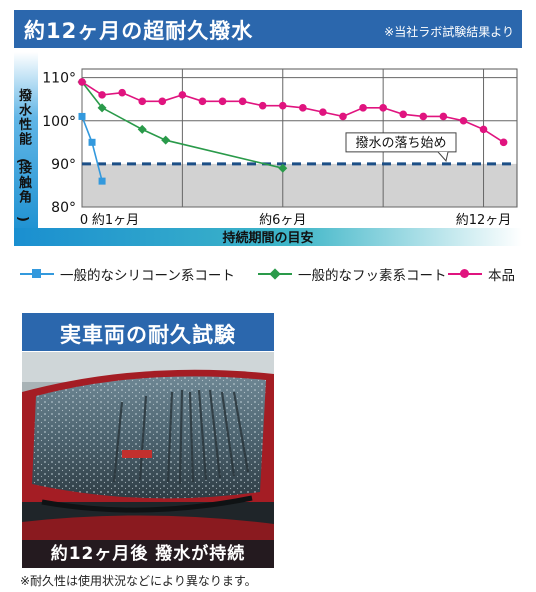  I want to click on threshold-label: 撥水の落ち始め, so click(400, 143).